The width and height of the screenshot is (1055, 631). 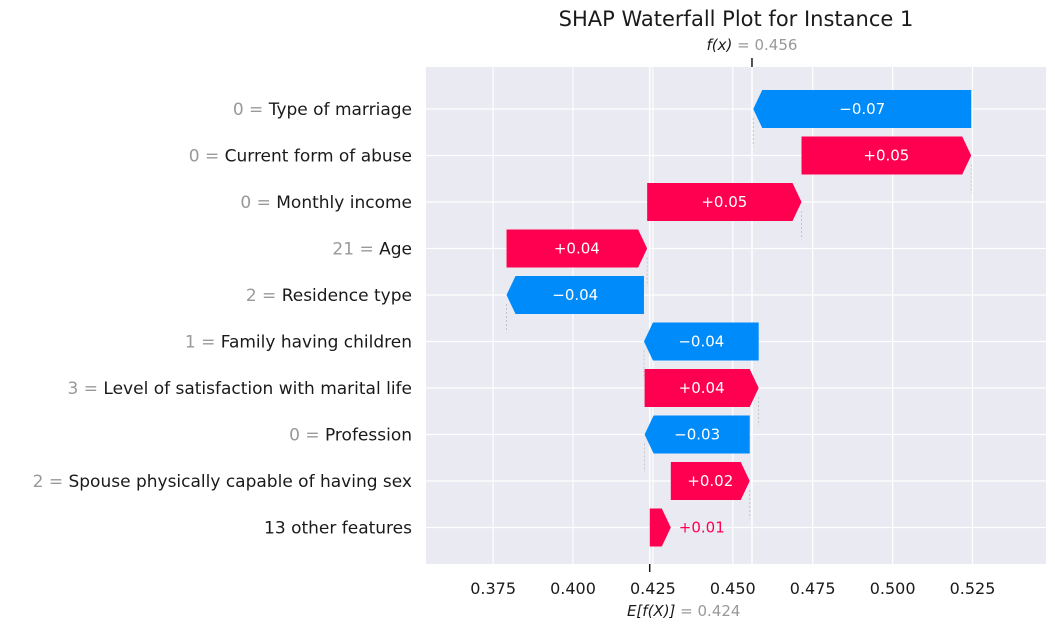 I want to click on x-tick-label: 0.450, so click(x=733, y=588).